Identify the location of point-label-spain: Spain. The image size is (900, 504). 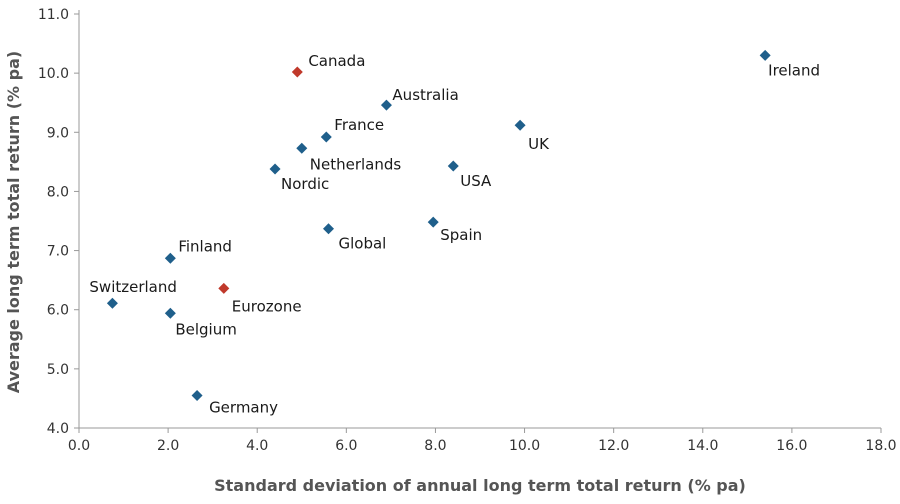
(461, 235).